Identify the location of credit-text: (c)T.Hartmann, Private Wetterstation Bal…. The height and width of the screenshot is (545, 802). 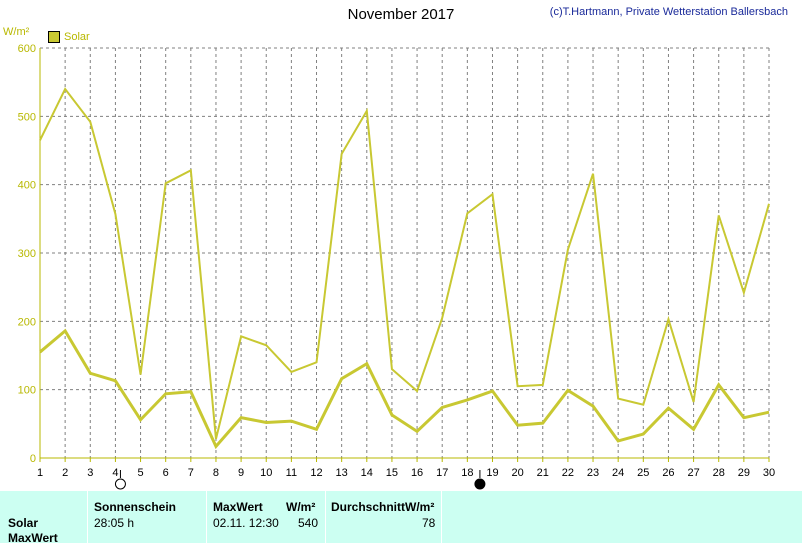
(668, 12).